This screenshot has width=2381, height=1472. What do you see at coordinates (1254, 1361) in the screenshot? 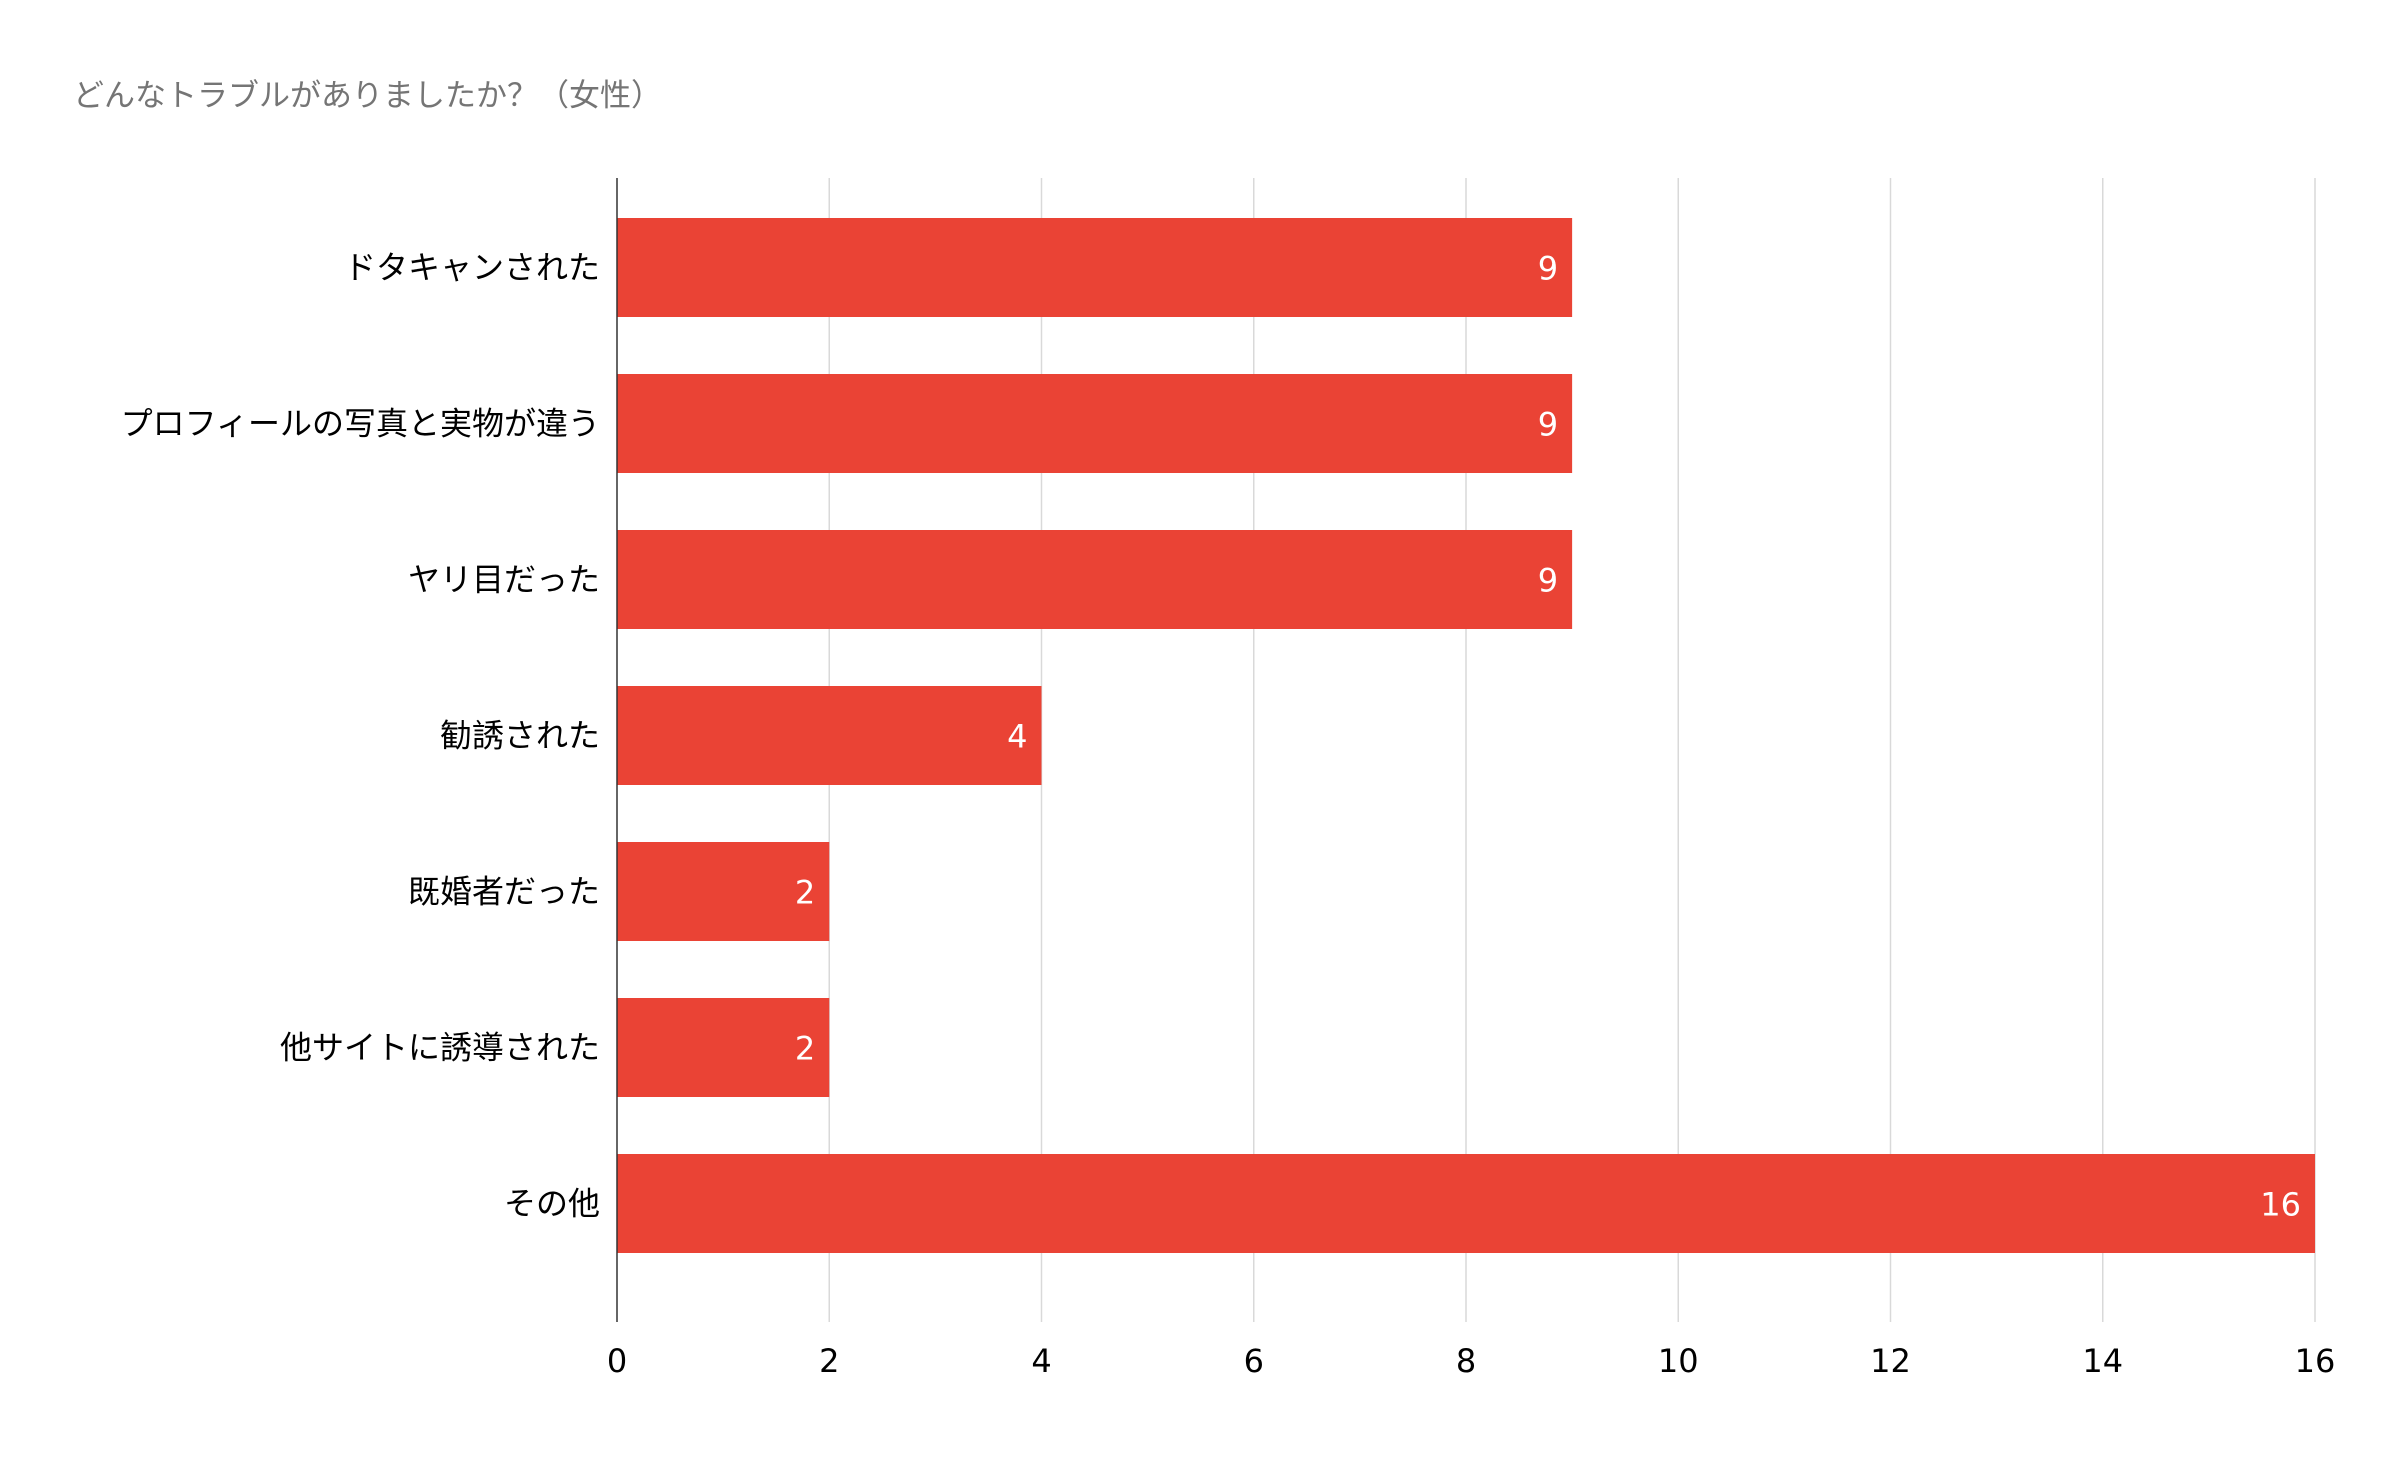
I see `x-tick-label: 6` at bounding box center [1254, 1361].